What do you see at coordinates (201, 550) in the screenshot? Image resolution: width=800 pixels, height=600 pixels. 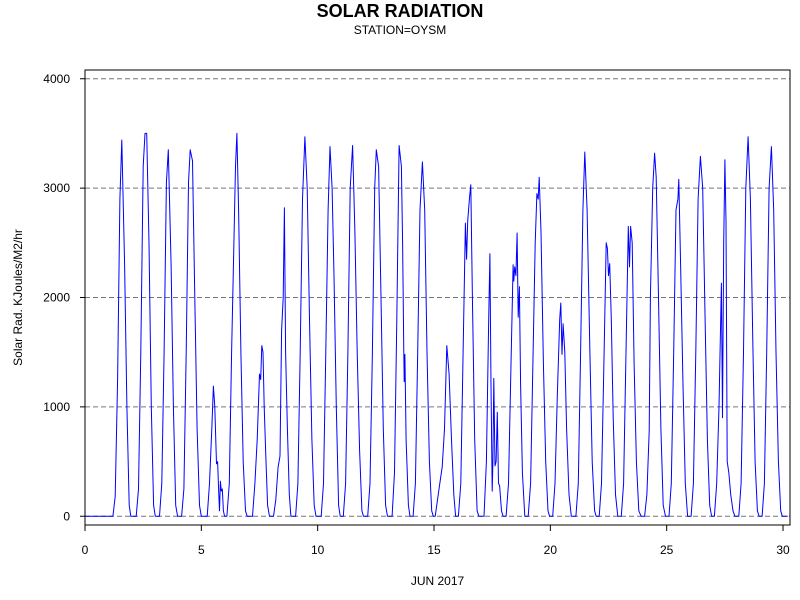 I see `x-tick-label: 5` at bounding box center [201, 550].